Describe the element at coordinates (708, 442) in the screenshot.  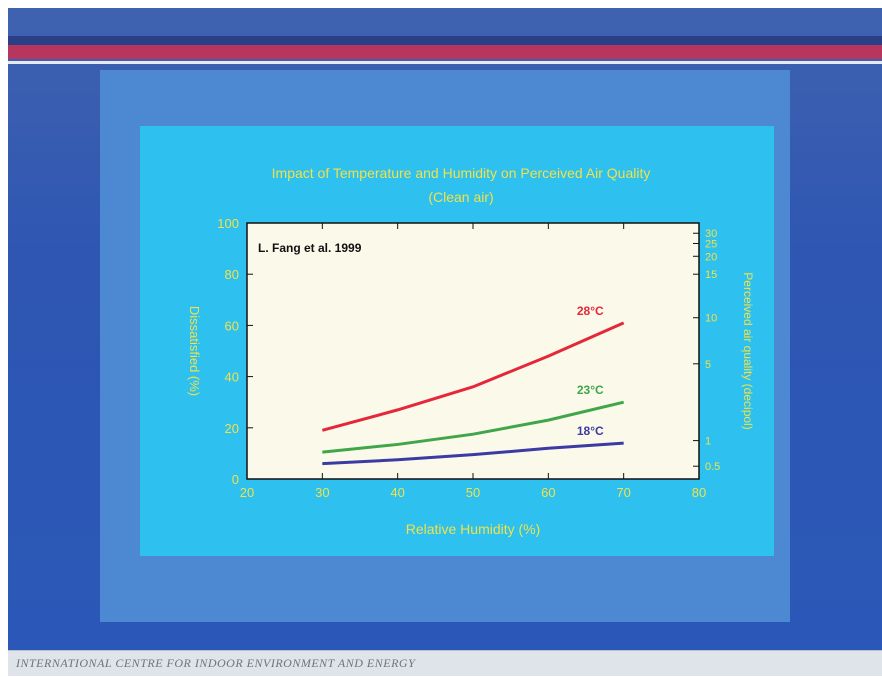
I see `right-tick-label: 1` at that location.